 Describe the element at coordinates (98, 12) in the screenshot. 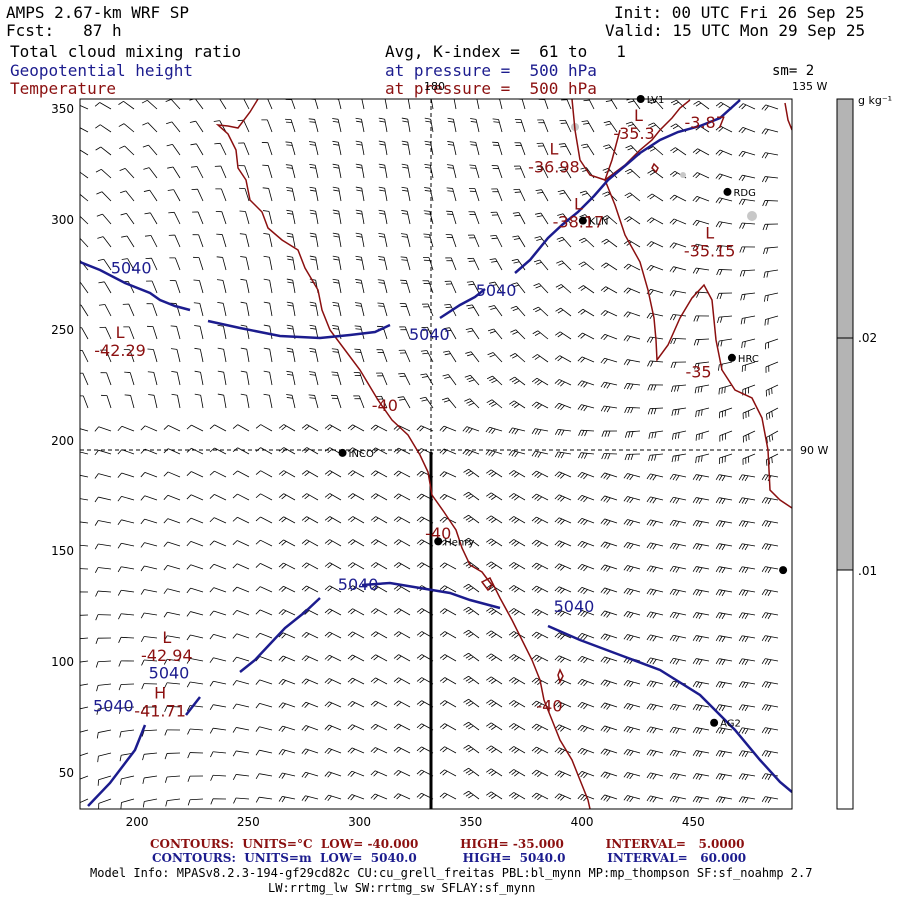

I see `model-title: AMPS 2.67-km WRF SP` at that location.